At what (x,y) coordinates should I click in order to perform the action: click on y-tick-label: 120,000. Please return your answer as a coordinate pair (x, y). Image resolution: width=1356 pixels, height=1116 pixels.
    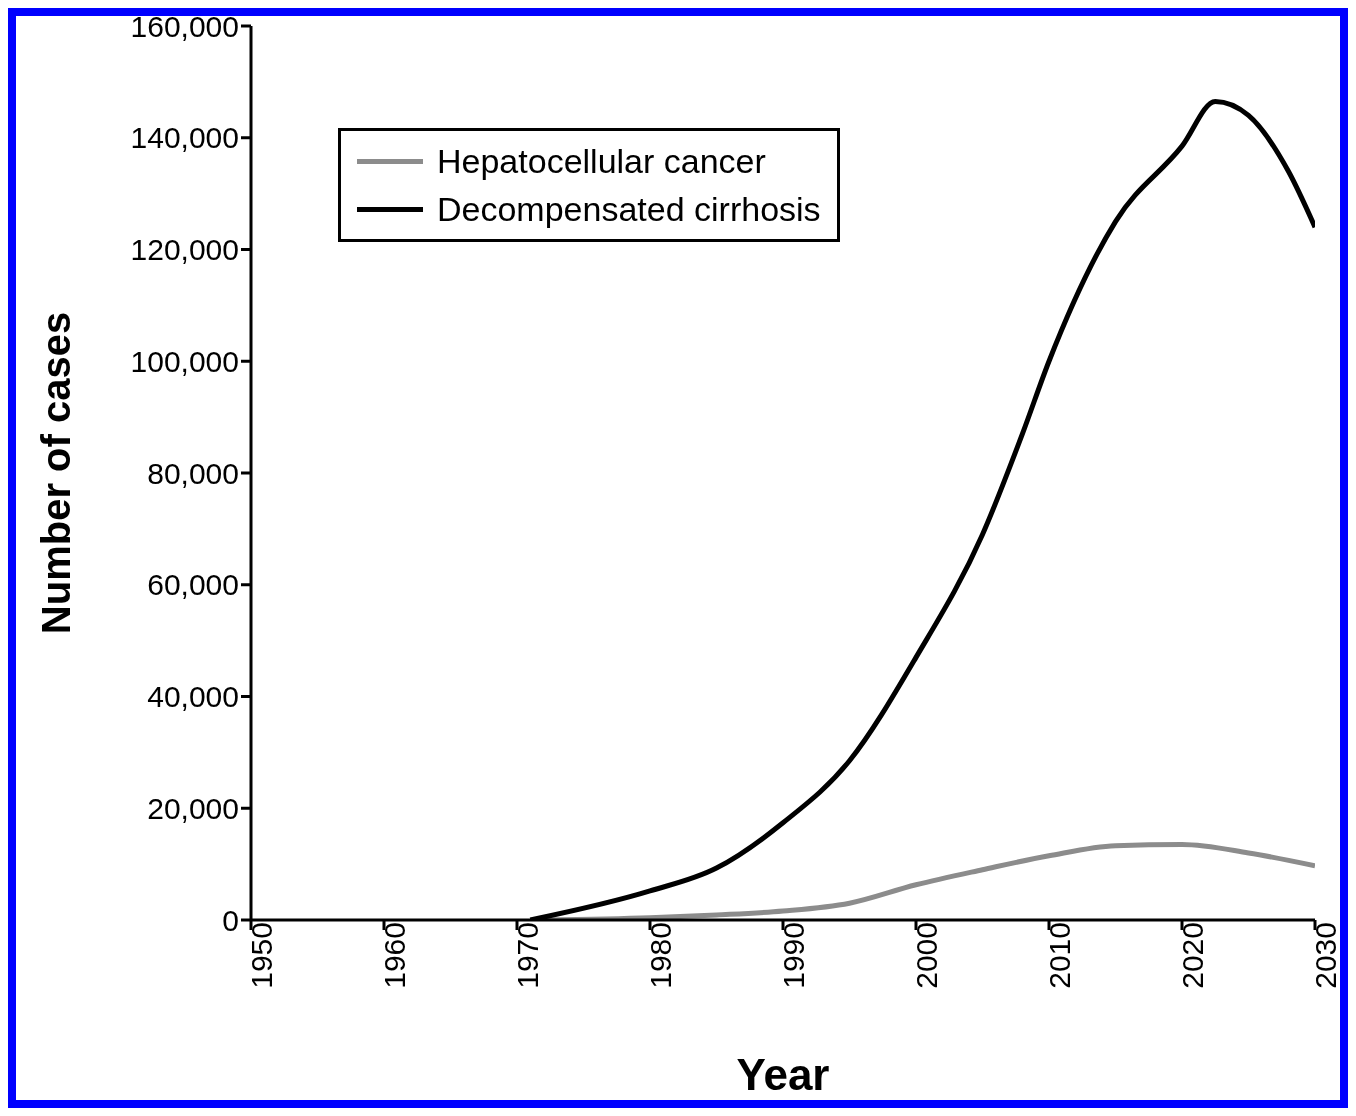
    Looking at the image, I should click on (184, 250).